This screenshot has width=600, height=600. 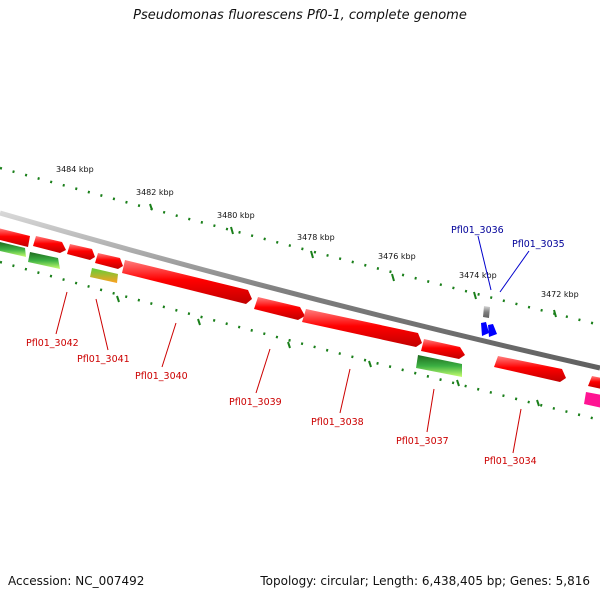 I want to click on gene-label: Pfl01_3037, so click(x=422, y=441).